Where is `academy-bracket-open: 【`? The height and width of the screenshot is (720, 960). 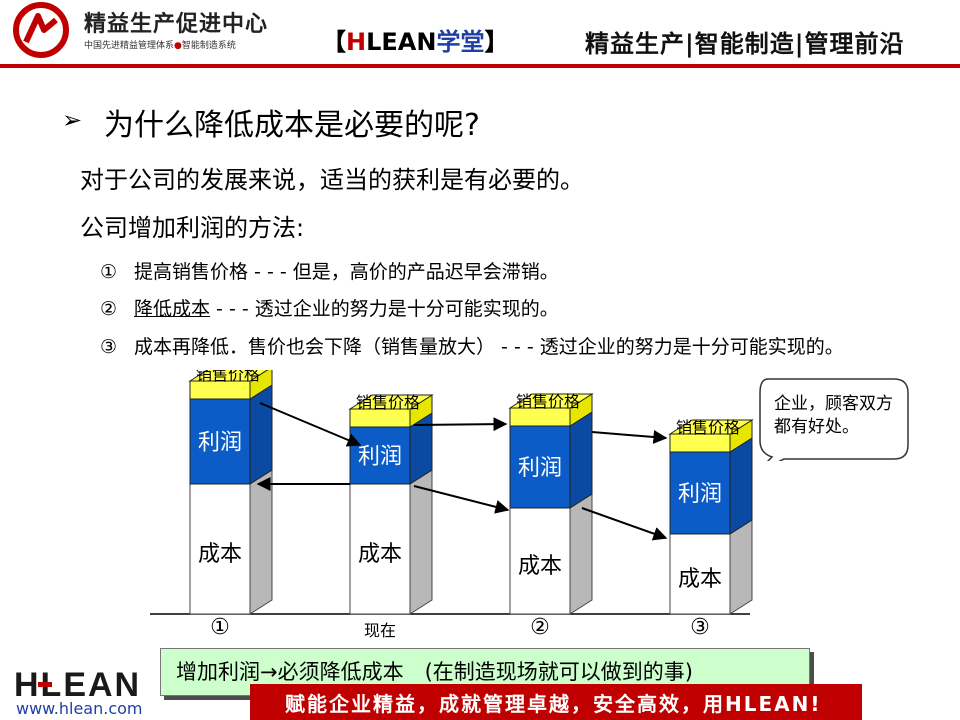 academy-bracket-open: 【 is located at coordinates (334, 42).